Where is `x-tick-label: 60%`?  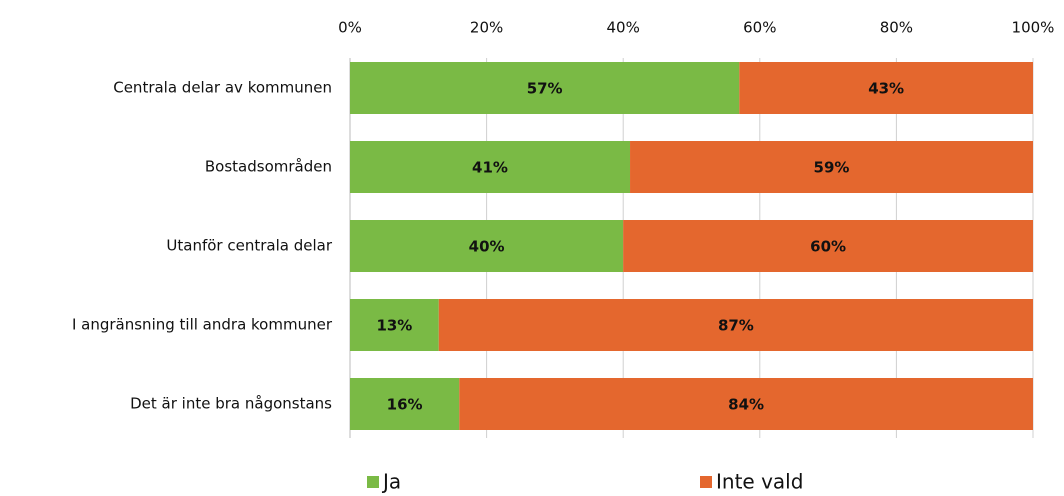 x-tick-label: 60% is located at coordinates (759, 28).